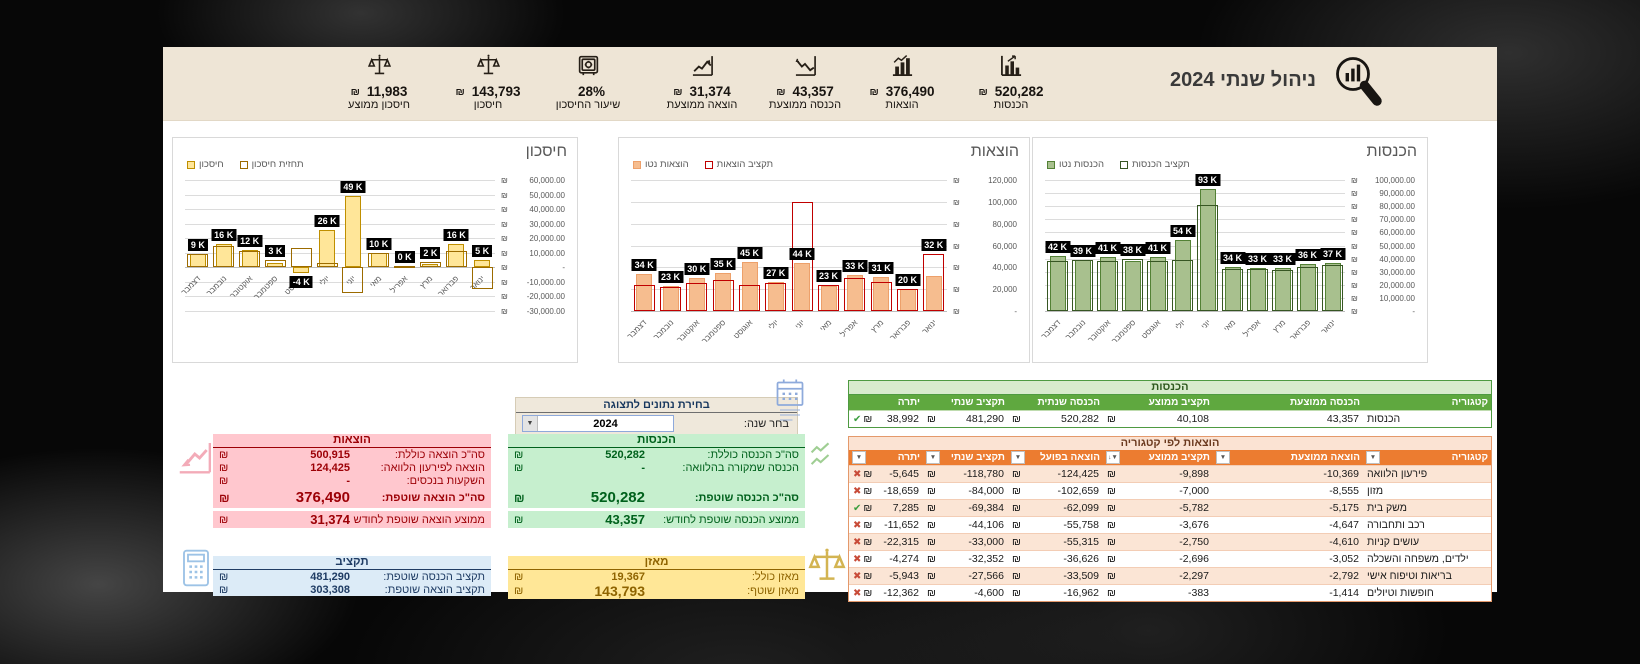 The height and width of the screenshot is (664, 1640). I want to click on column-header: ▼ קטגוריה, so click(1427, 457).